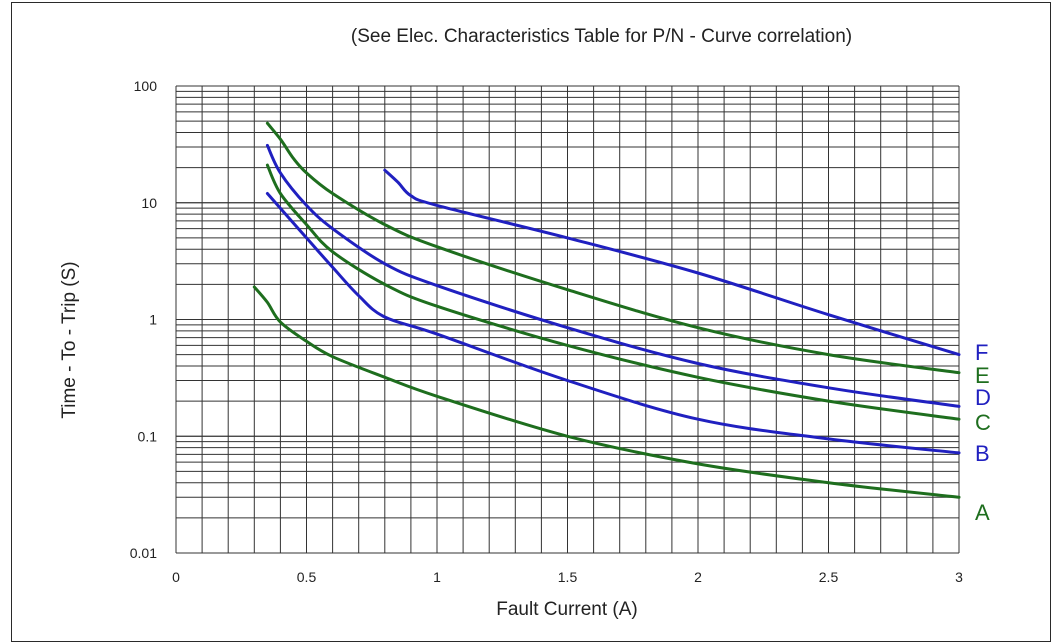 The image size is (1055, 642). I want to click on x-axis-label: Fault Current (A), so click(567, 609).